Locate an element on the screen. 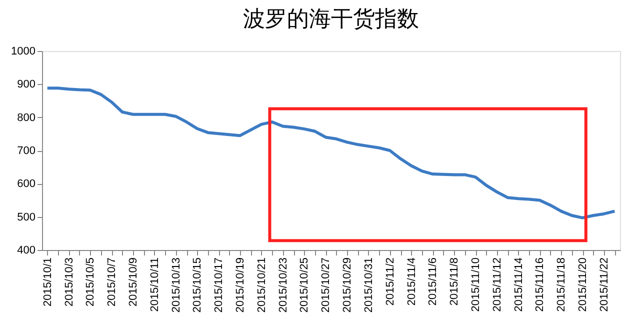  x-tick-label: 2015/11/12 is located at coordinates (497, 285).